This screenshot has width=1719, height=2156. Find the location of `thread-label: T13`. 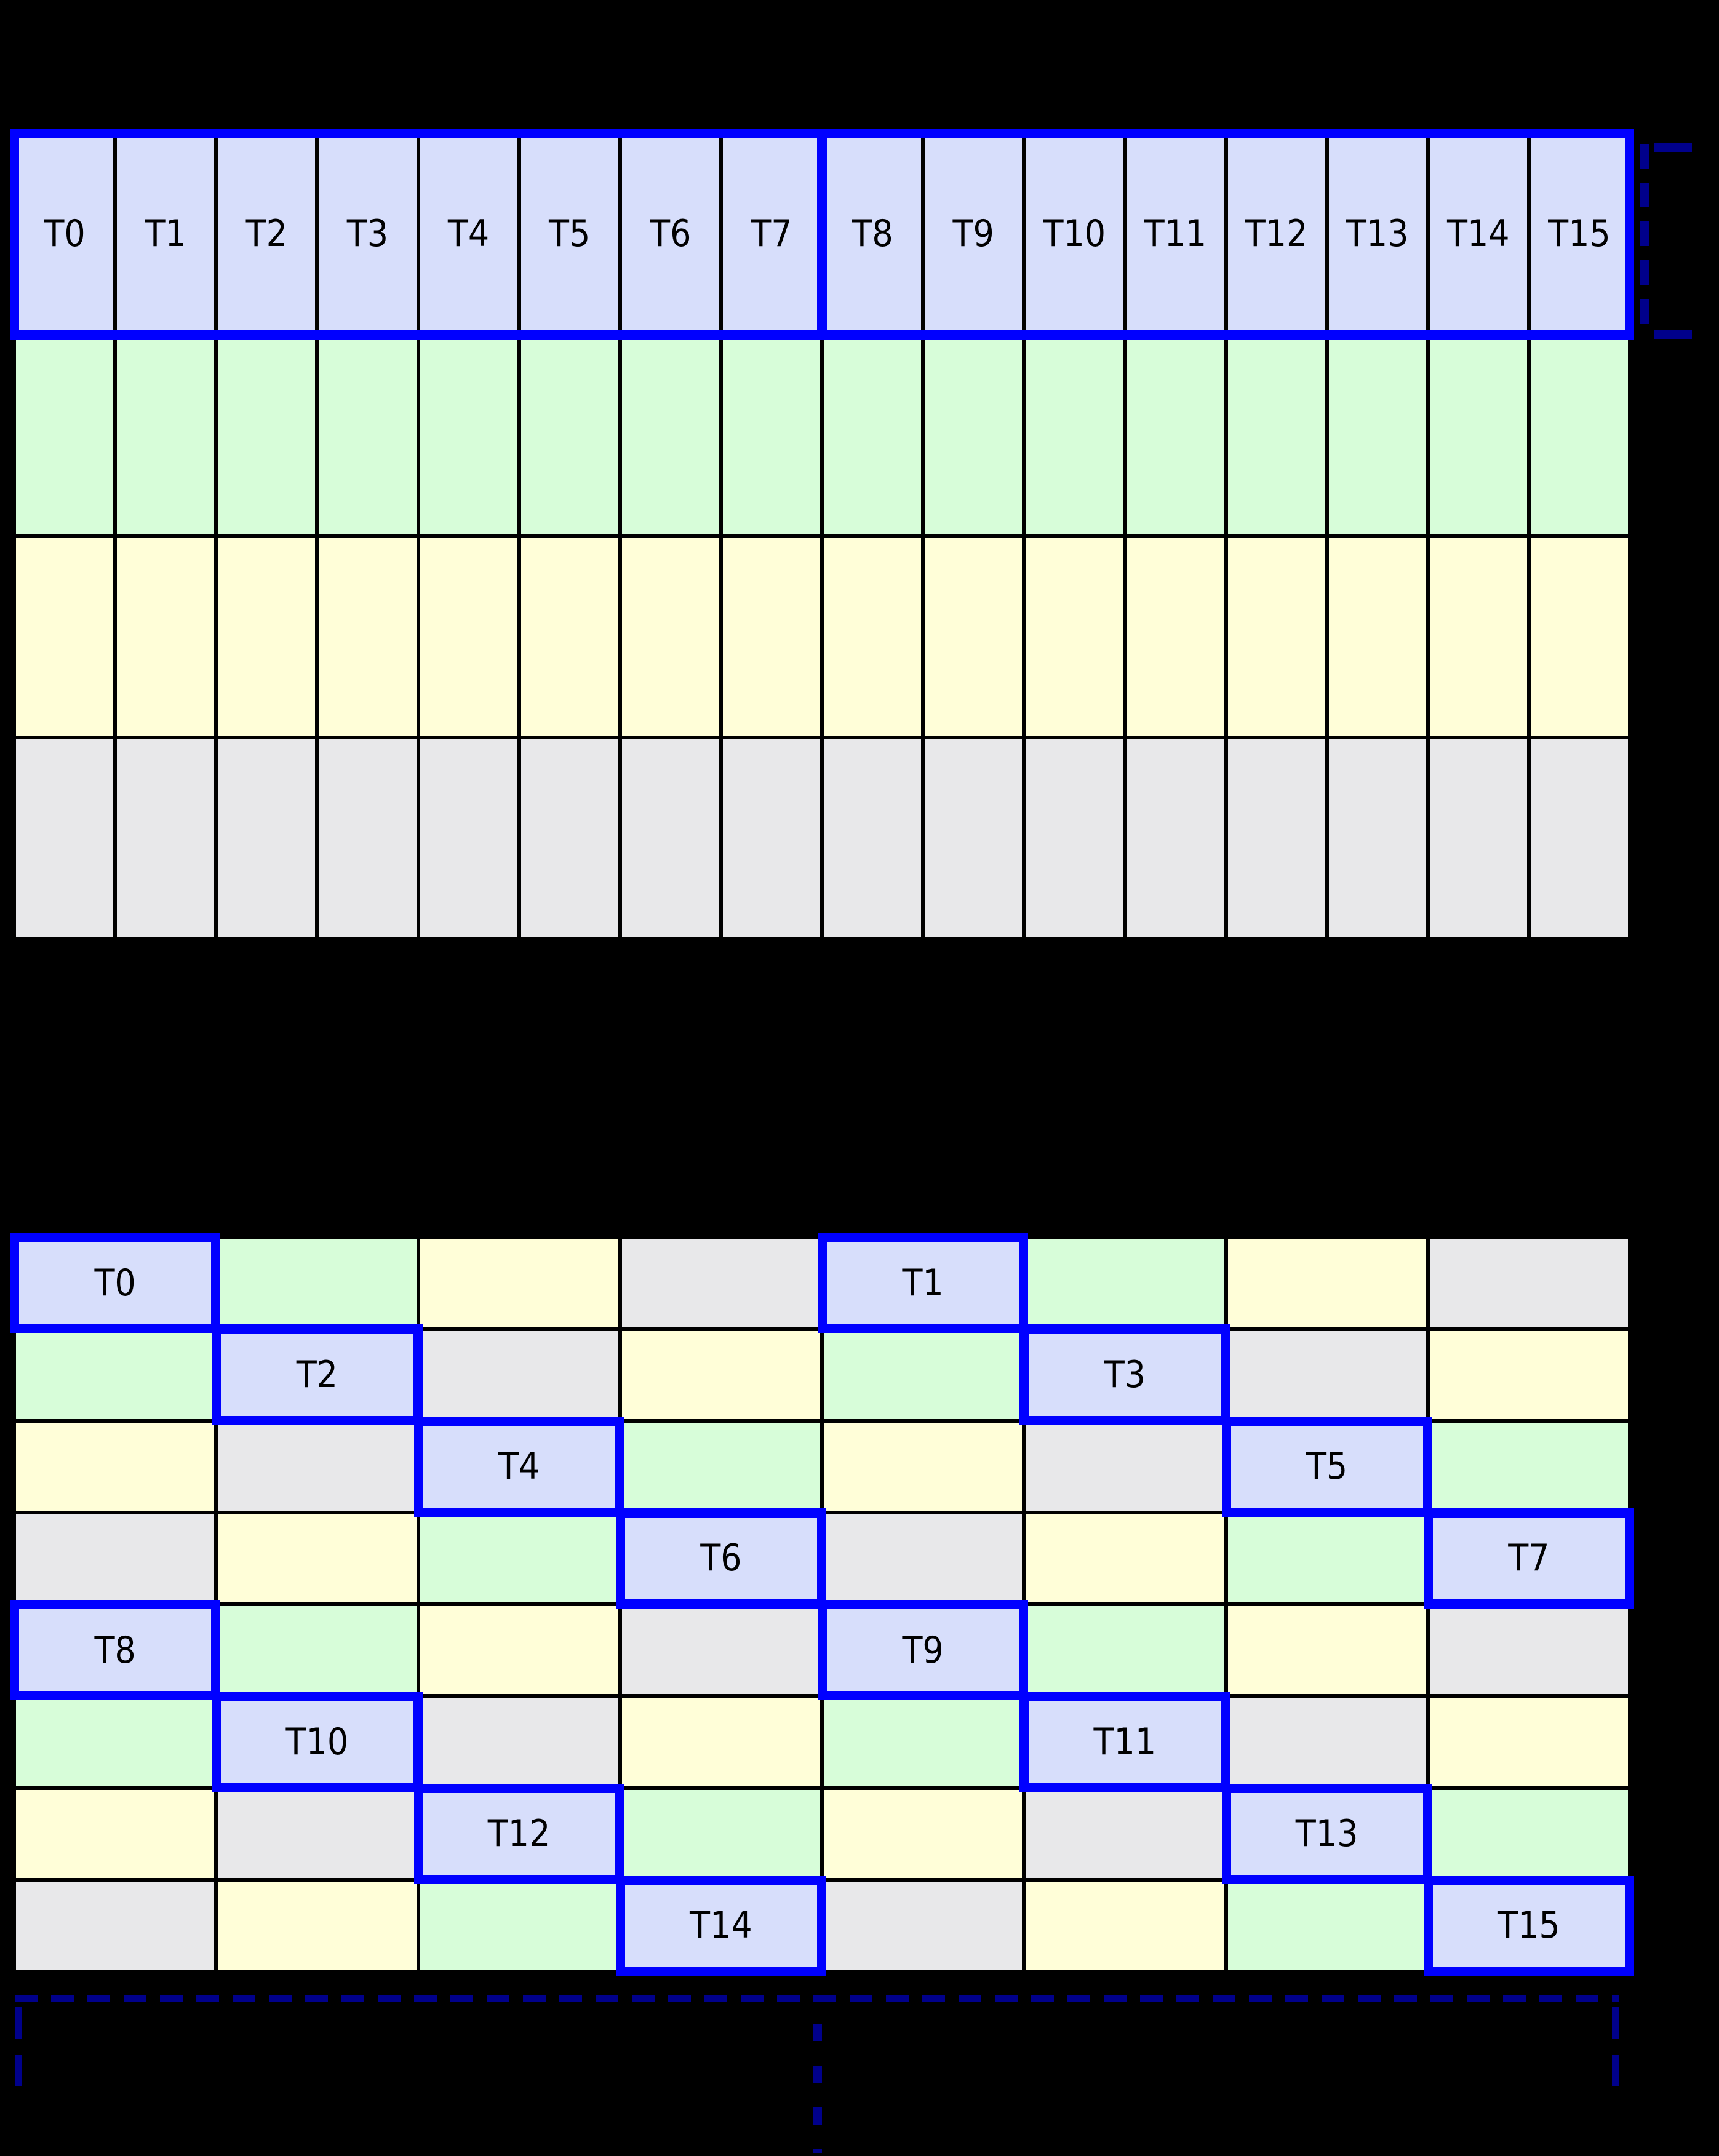

thread-label: T13 is located at coordinates (1327, 1834).